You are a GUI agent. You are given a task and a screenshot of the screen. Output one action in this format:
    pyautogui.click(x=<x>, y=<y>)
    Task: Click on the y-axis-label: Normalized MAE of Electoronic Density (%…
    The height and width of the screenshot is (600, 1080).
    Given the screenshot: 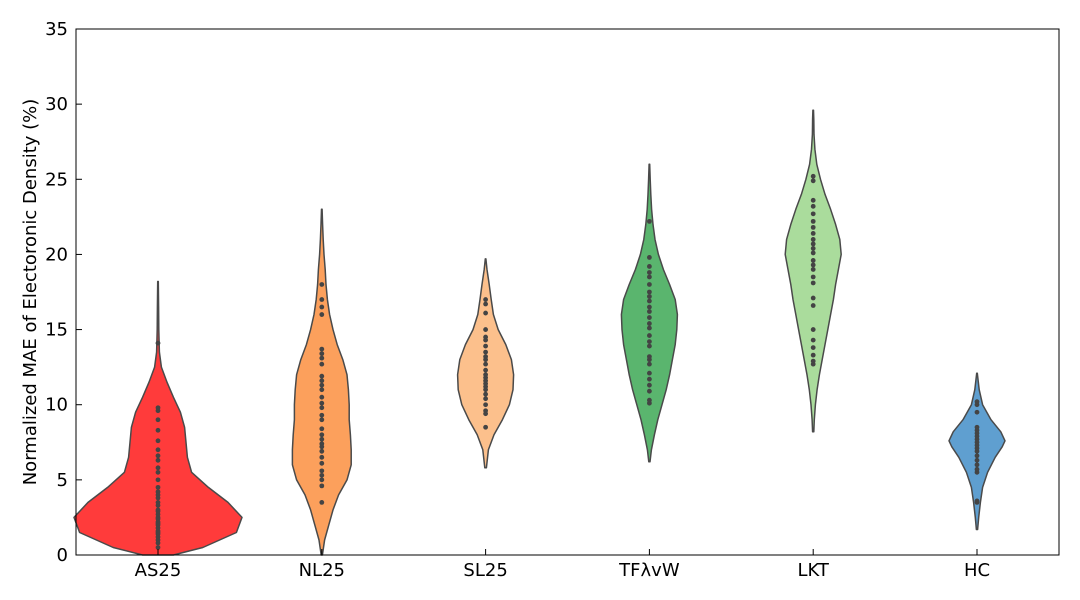 What is the action you would take?
    pyautogui.click(x=30, y=292)
    